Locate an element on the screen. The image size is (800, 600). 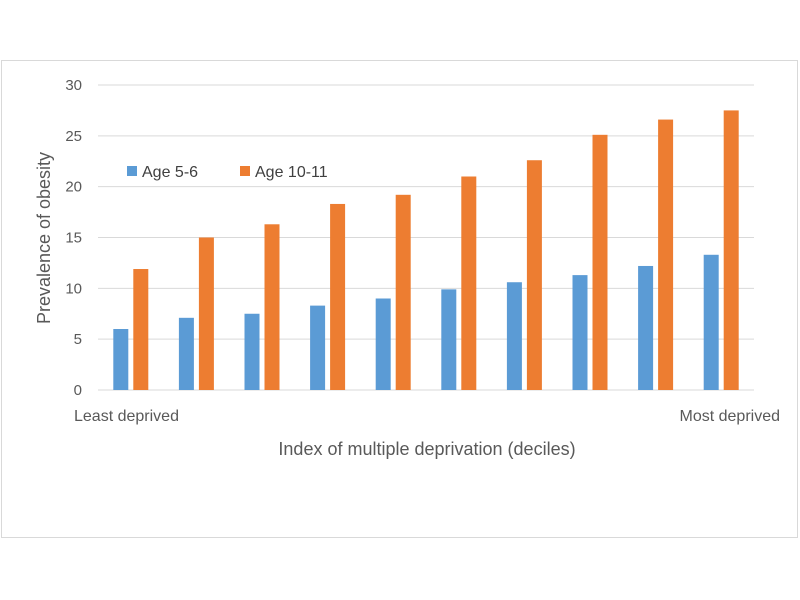
y-tick-label: 30 is located at coordinates (73, 85).